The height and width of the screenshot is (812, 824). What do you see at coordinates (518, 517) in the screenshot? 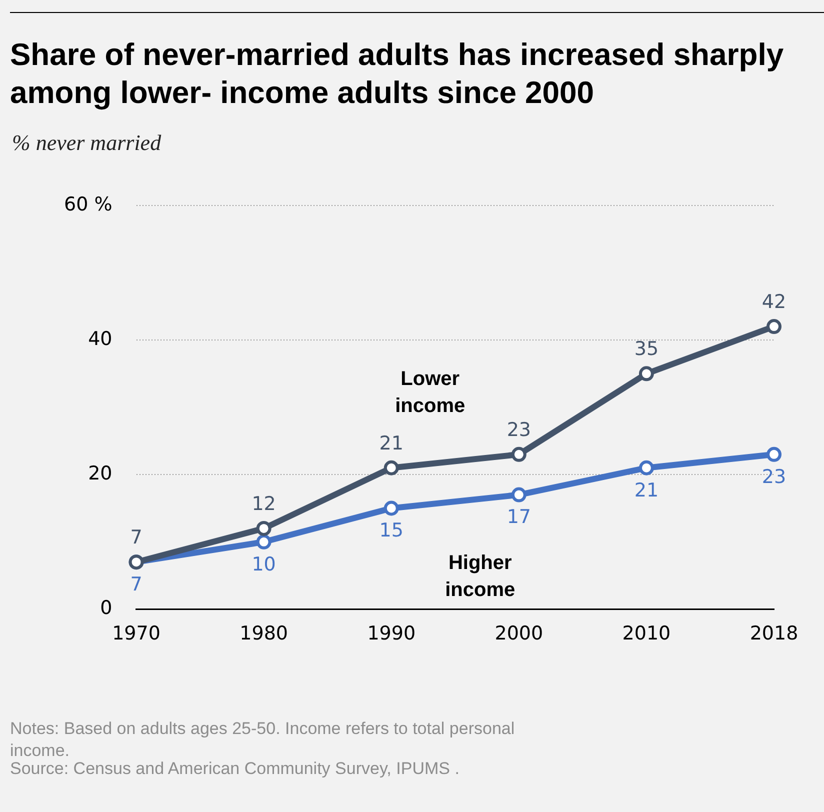
I see `data-label: 17` at bounding box center [518, 517].